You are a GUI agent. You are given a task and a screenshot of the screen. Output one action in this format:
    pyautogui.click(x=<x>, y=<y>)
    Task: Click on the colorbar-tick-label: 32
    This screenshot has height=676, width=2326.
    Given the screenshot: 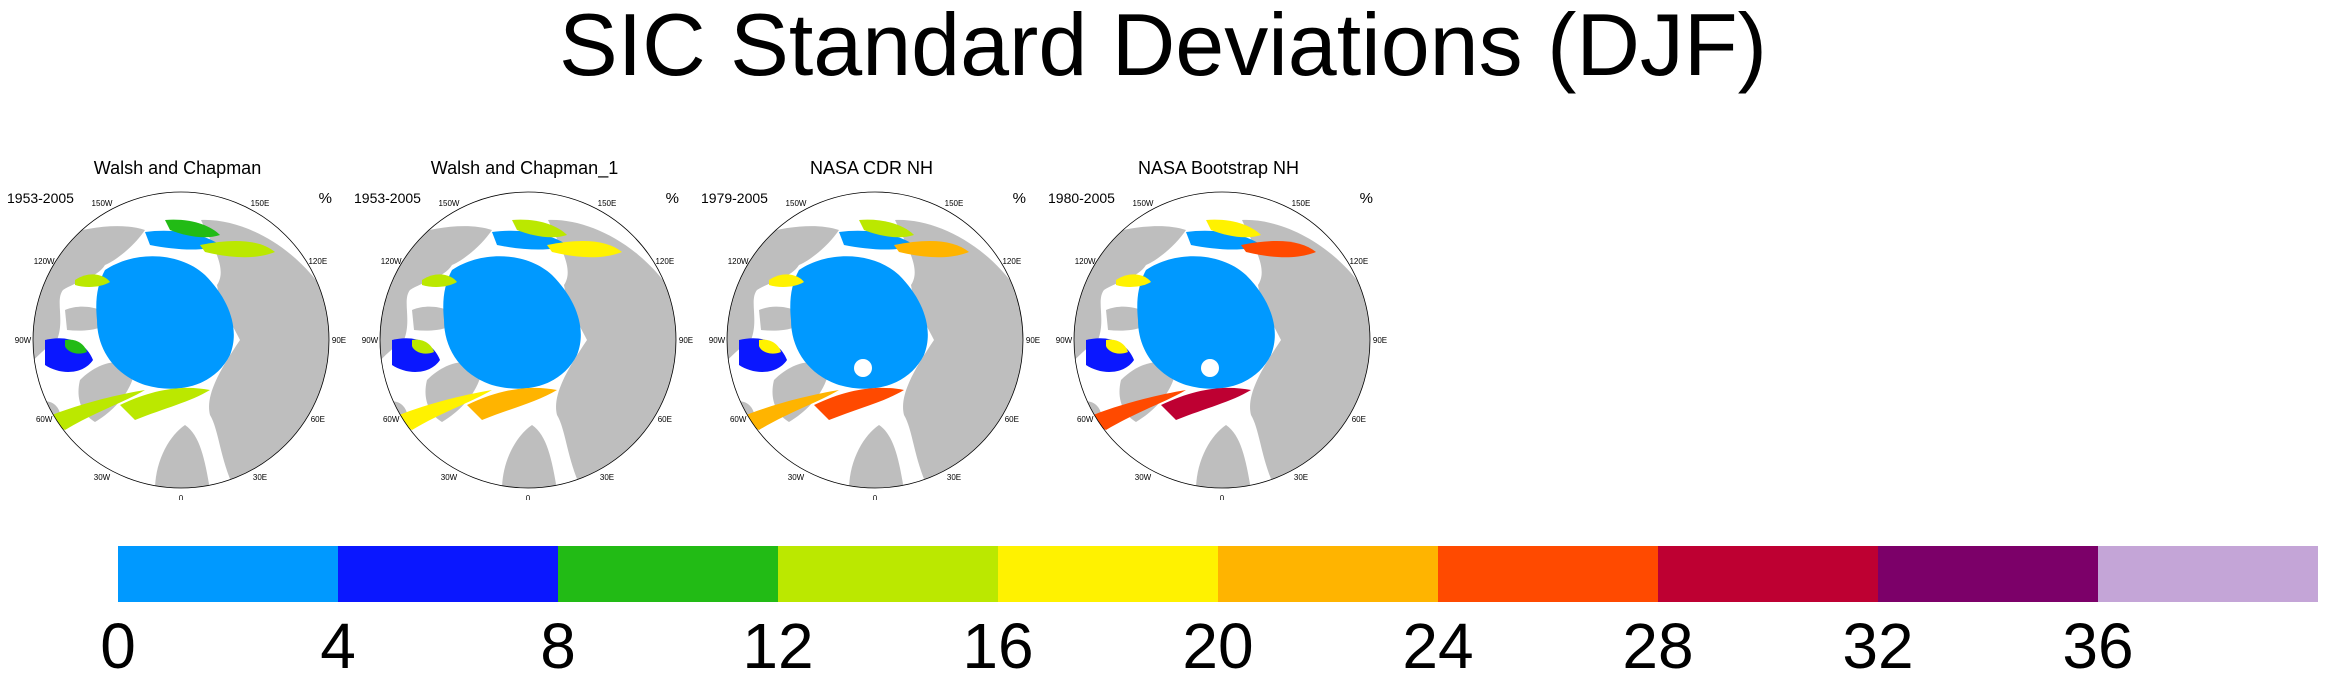 What is the action you would take?
    pyautogui.click(x=1877, y=643)
    